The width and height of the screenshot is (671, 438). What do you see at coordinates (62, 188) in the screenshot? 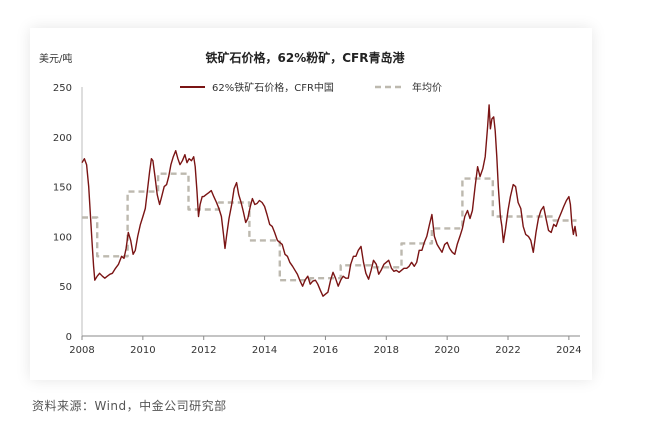
I see `y-tick-label: 150` at bounding box center [62, 188].